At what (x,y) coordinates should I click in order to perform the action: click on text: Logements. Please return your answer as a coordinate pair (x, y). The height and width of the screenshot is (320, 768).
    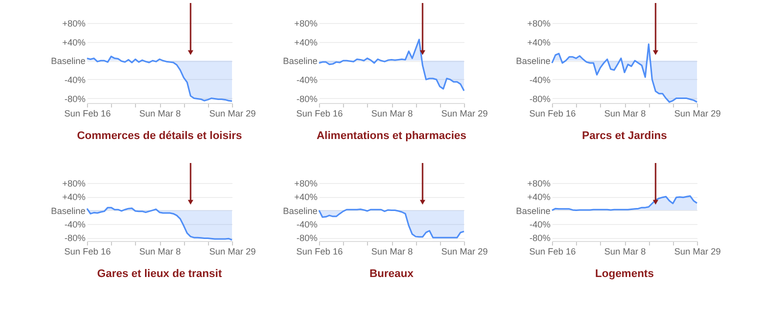
    Looking at the image, I should click on (624, 274).